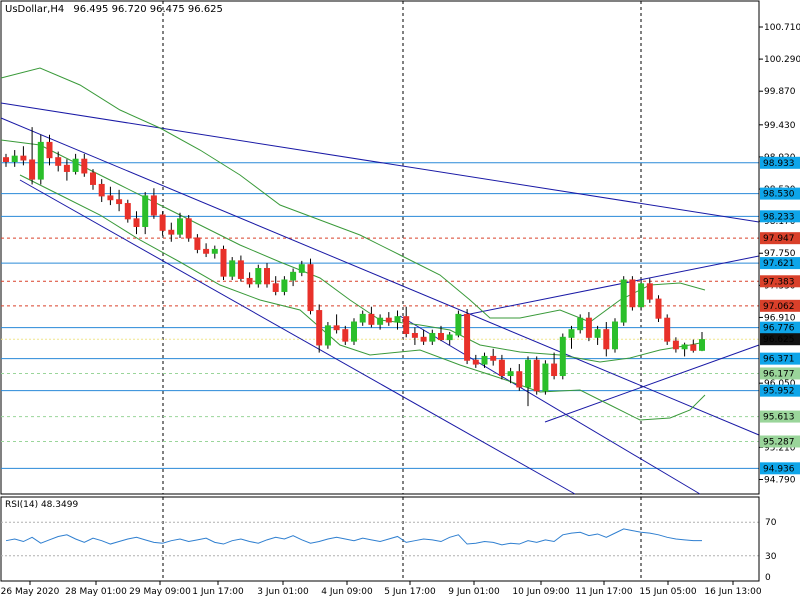  What do you see at coordinates (35, 9) in the screenshot?
I see `symbol-label: UsDollar,H4` at bounding box center [35, 9].